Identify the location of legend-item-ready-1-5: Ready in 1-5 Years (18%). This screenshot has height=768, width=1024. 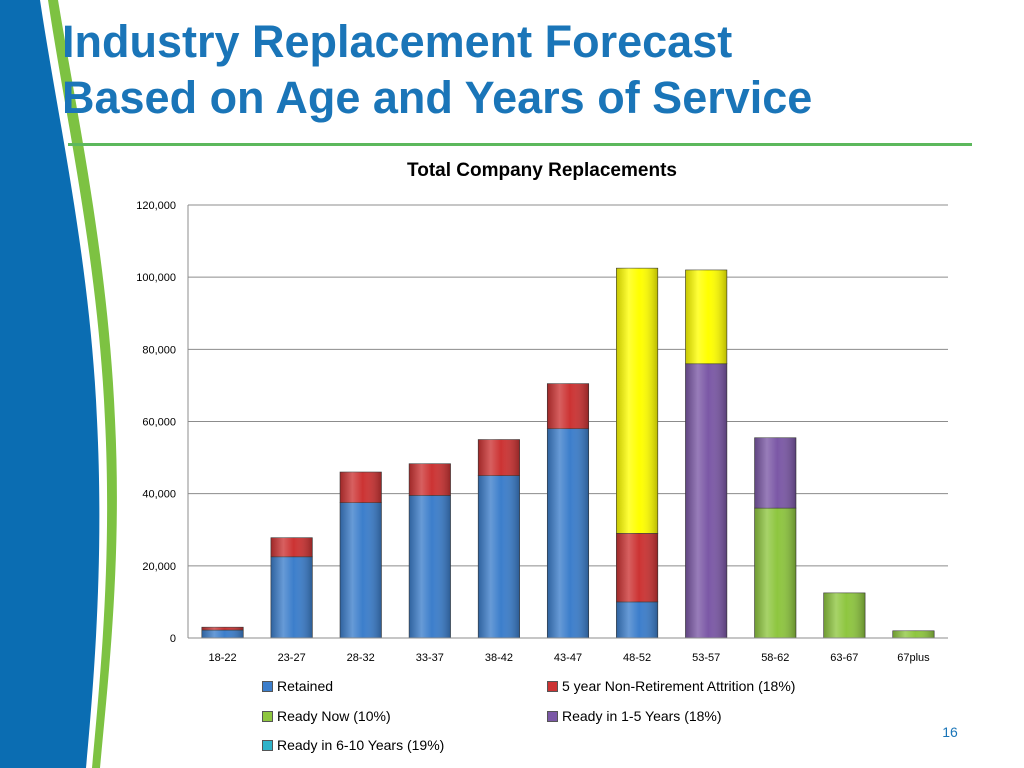
(634, 716).